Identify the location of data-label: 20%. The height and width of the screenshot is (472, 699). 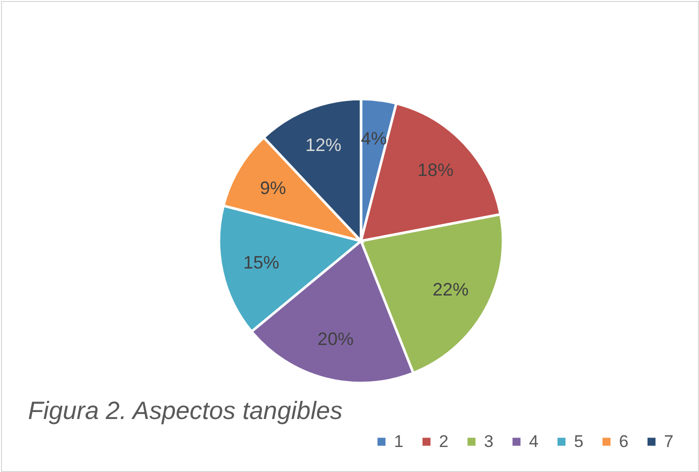
(336, 339).